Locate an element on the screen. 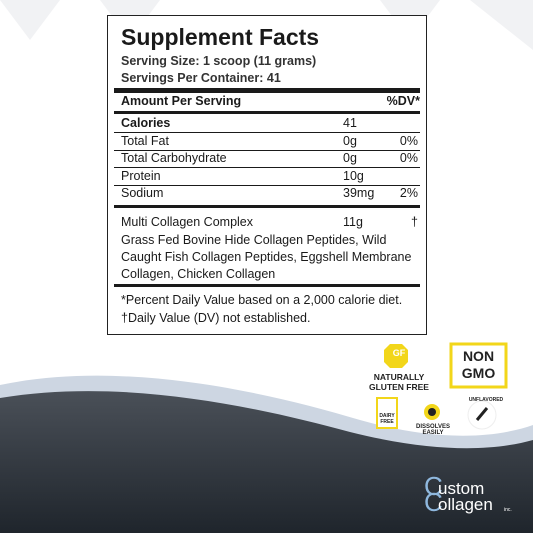  nutrient-amount: 39mg is located at coordinates (359, 193).